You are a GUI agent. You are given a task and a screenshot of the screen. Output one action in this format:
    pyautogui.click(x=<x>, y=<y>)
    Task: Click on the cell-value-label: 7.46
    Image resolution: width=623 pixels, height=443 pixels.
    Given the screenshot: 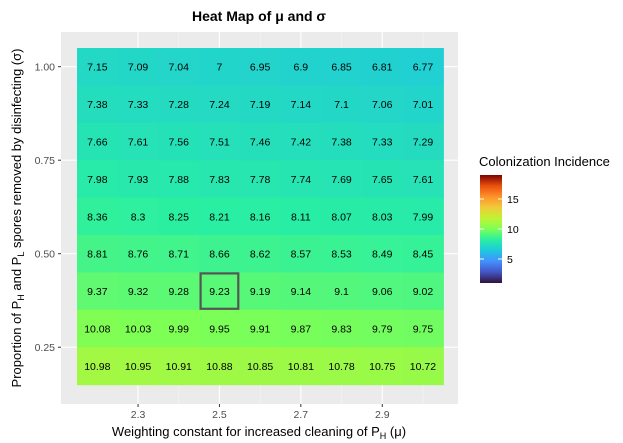 What is the action you would take?
    pyautogui.click(x=260, y=143)
    